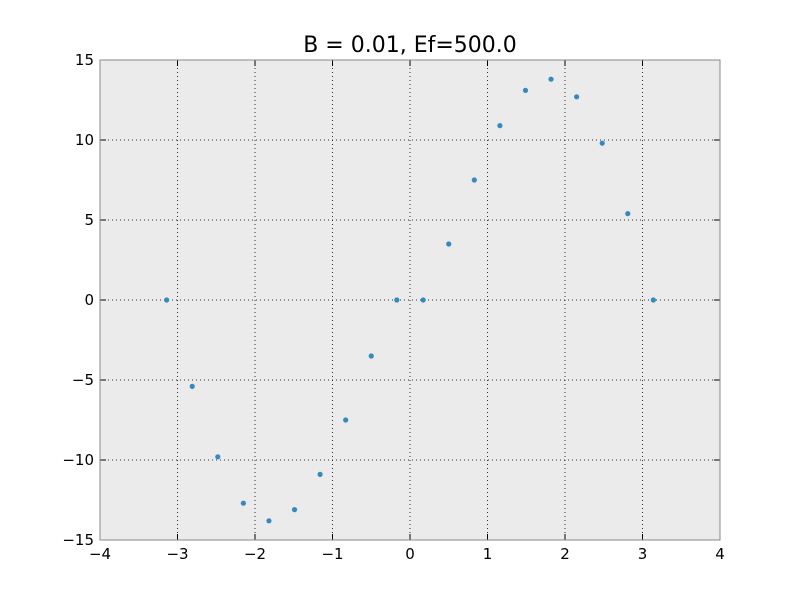  I want to click on x-axis-tick-labels: −4 −3 −2 −1 0 1 2 3 4, so click(407, 554).